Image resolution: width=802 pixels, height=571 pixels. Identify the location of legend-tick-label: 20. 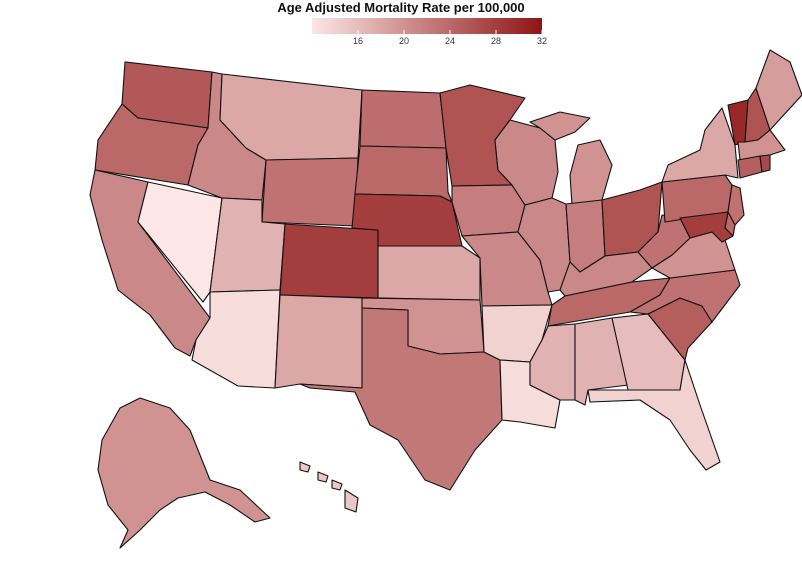
(404, 41).